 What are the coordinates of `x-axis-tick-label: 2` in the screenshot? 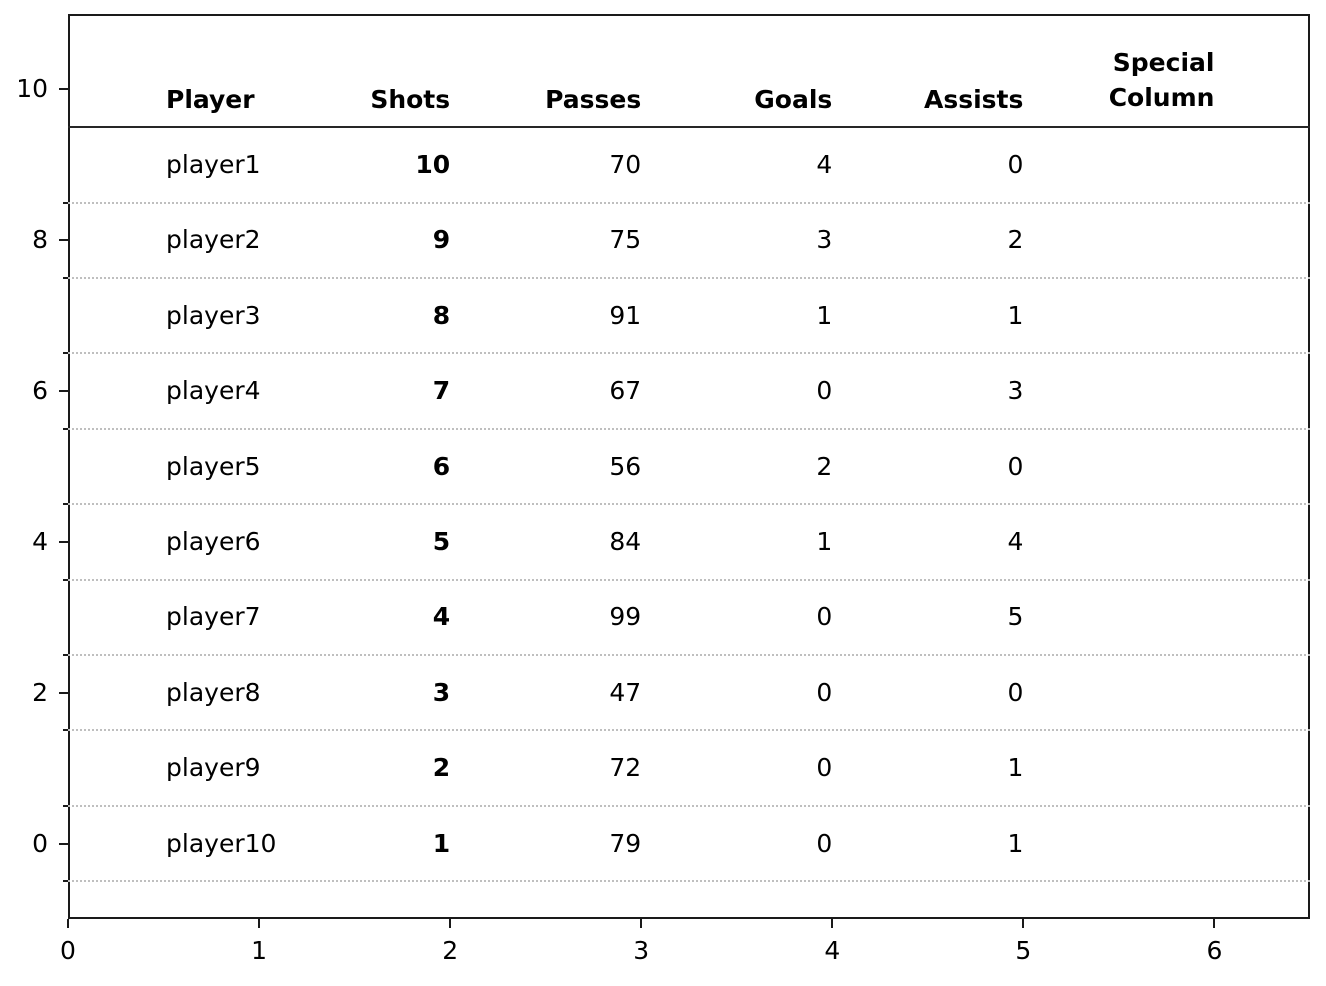 It's located at (450, 950).